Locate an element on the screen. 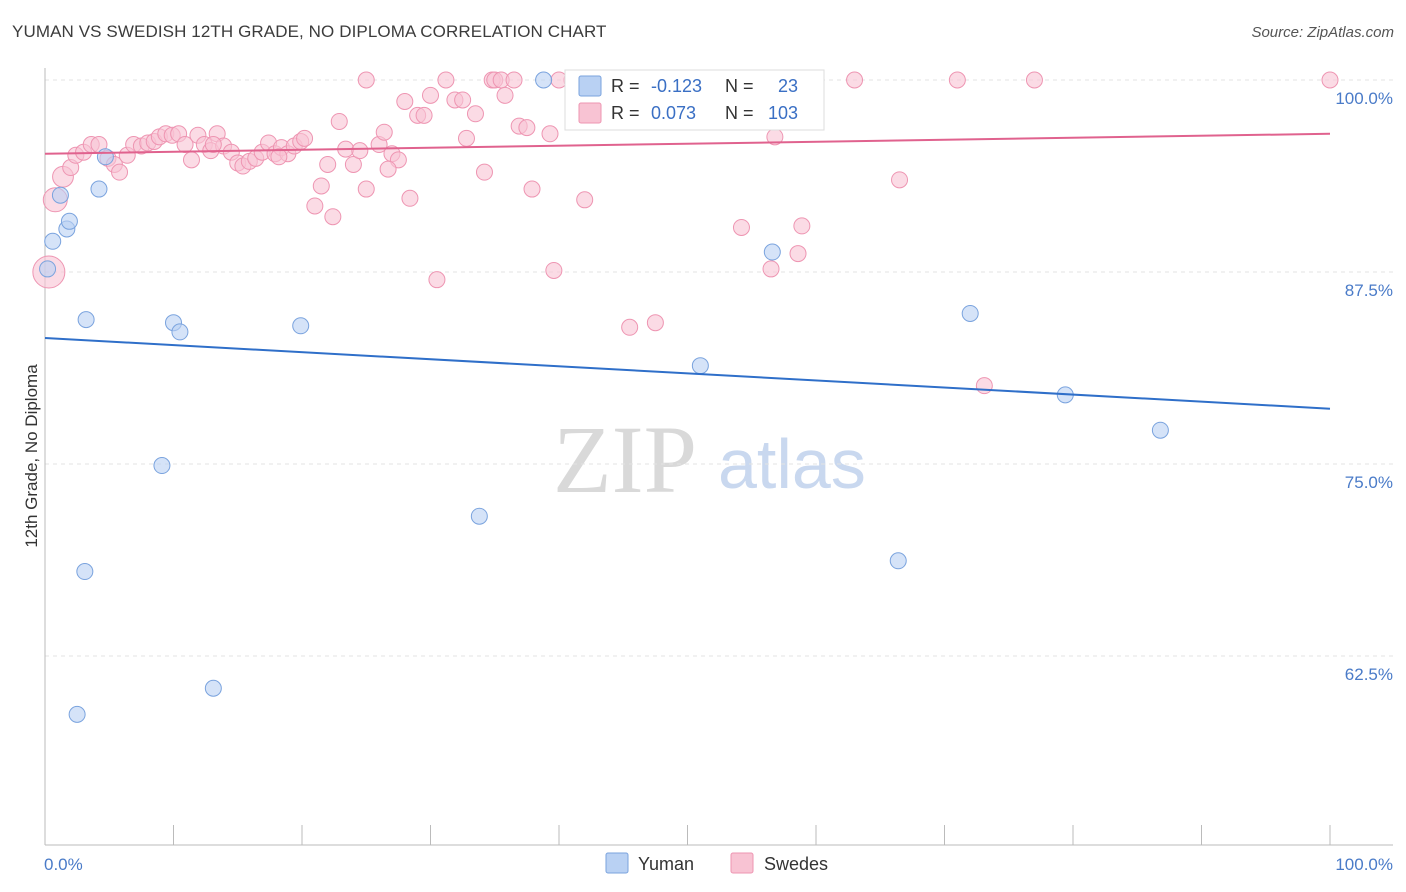  legend-r-label-yuman: R = is located at coordinates (625, 86).